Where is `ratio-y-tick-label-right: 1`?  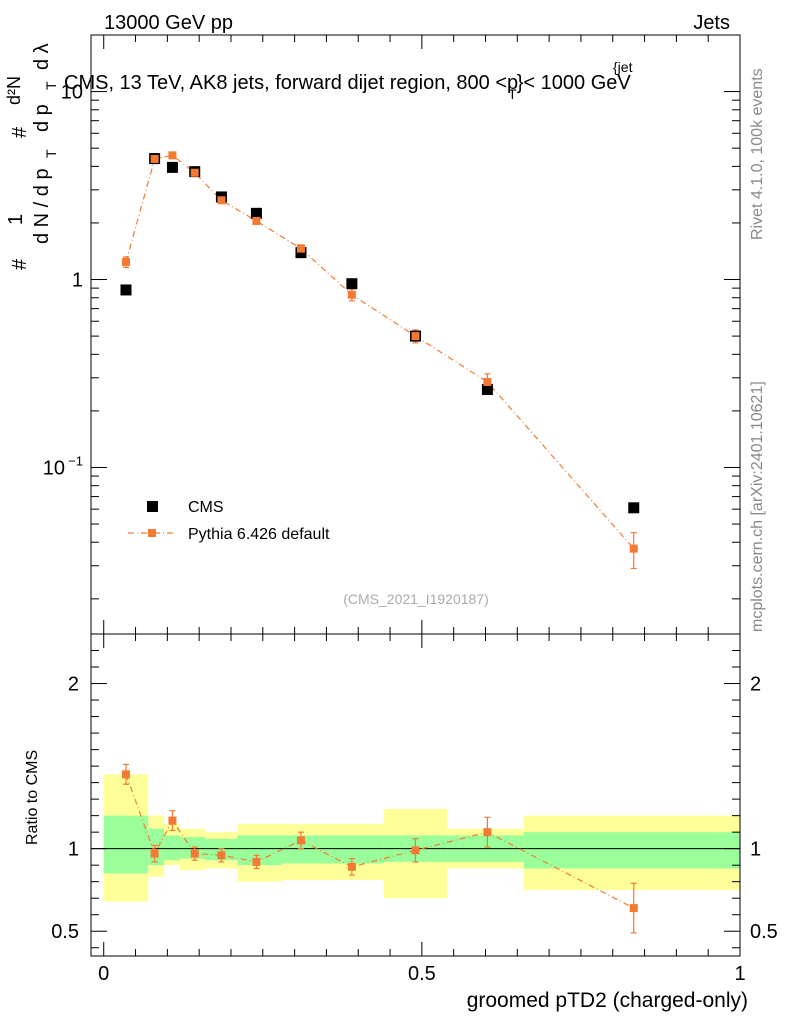 ratio-y-tick-label-right: 1 is located at coordinates (755, 850).